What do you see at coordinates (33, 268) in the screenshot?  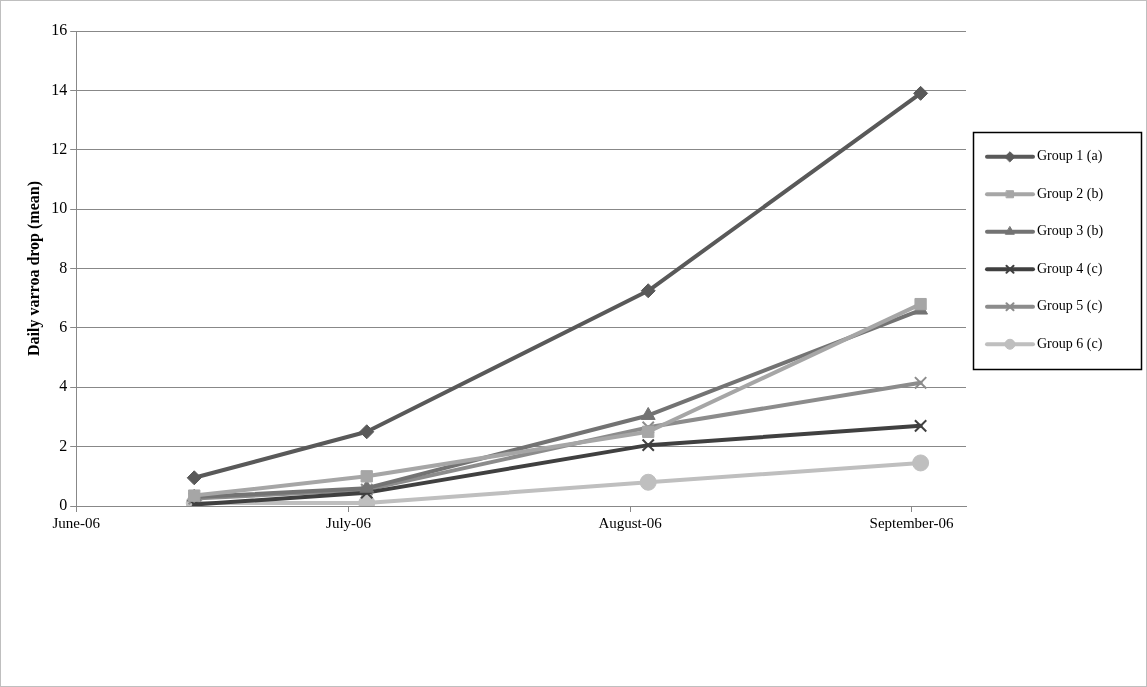 I see `y-axis-title: Daily varroa drop (mean)` at bounding box center [33, 268].